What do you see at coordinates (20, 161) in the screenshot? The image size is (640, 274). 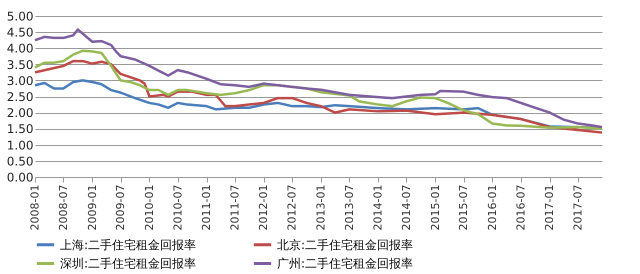 I see `y-tick-label: 0.50` at bounding box center [20, 161].